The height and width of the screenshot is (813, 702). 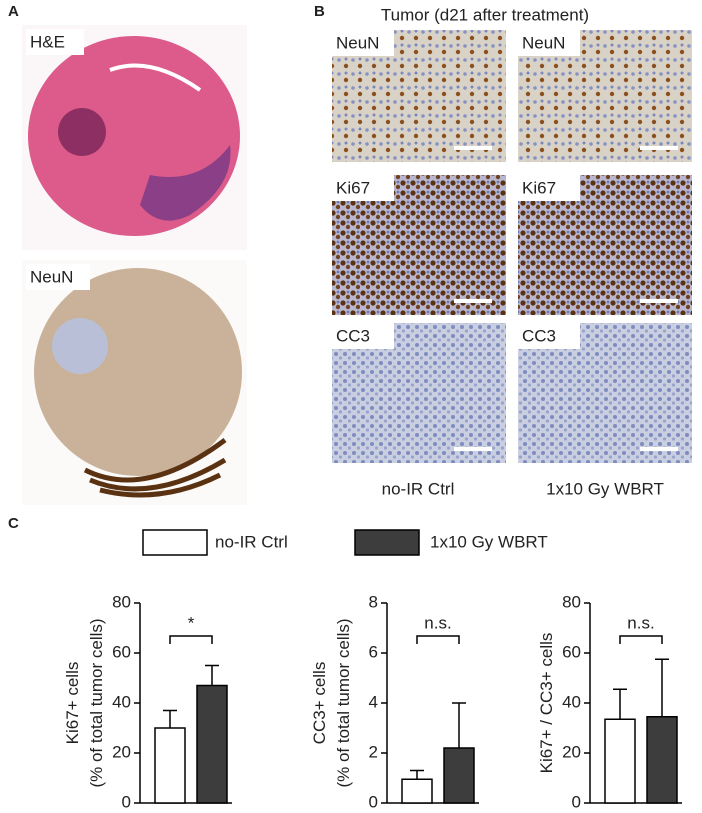 I want to click on legend-label: 1x10 Gy WBRT, so click(x=489, y=541).